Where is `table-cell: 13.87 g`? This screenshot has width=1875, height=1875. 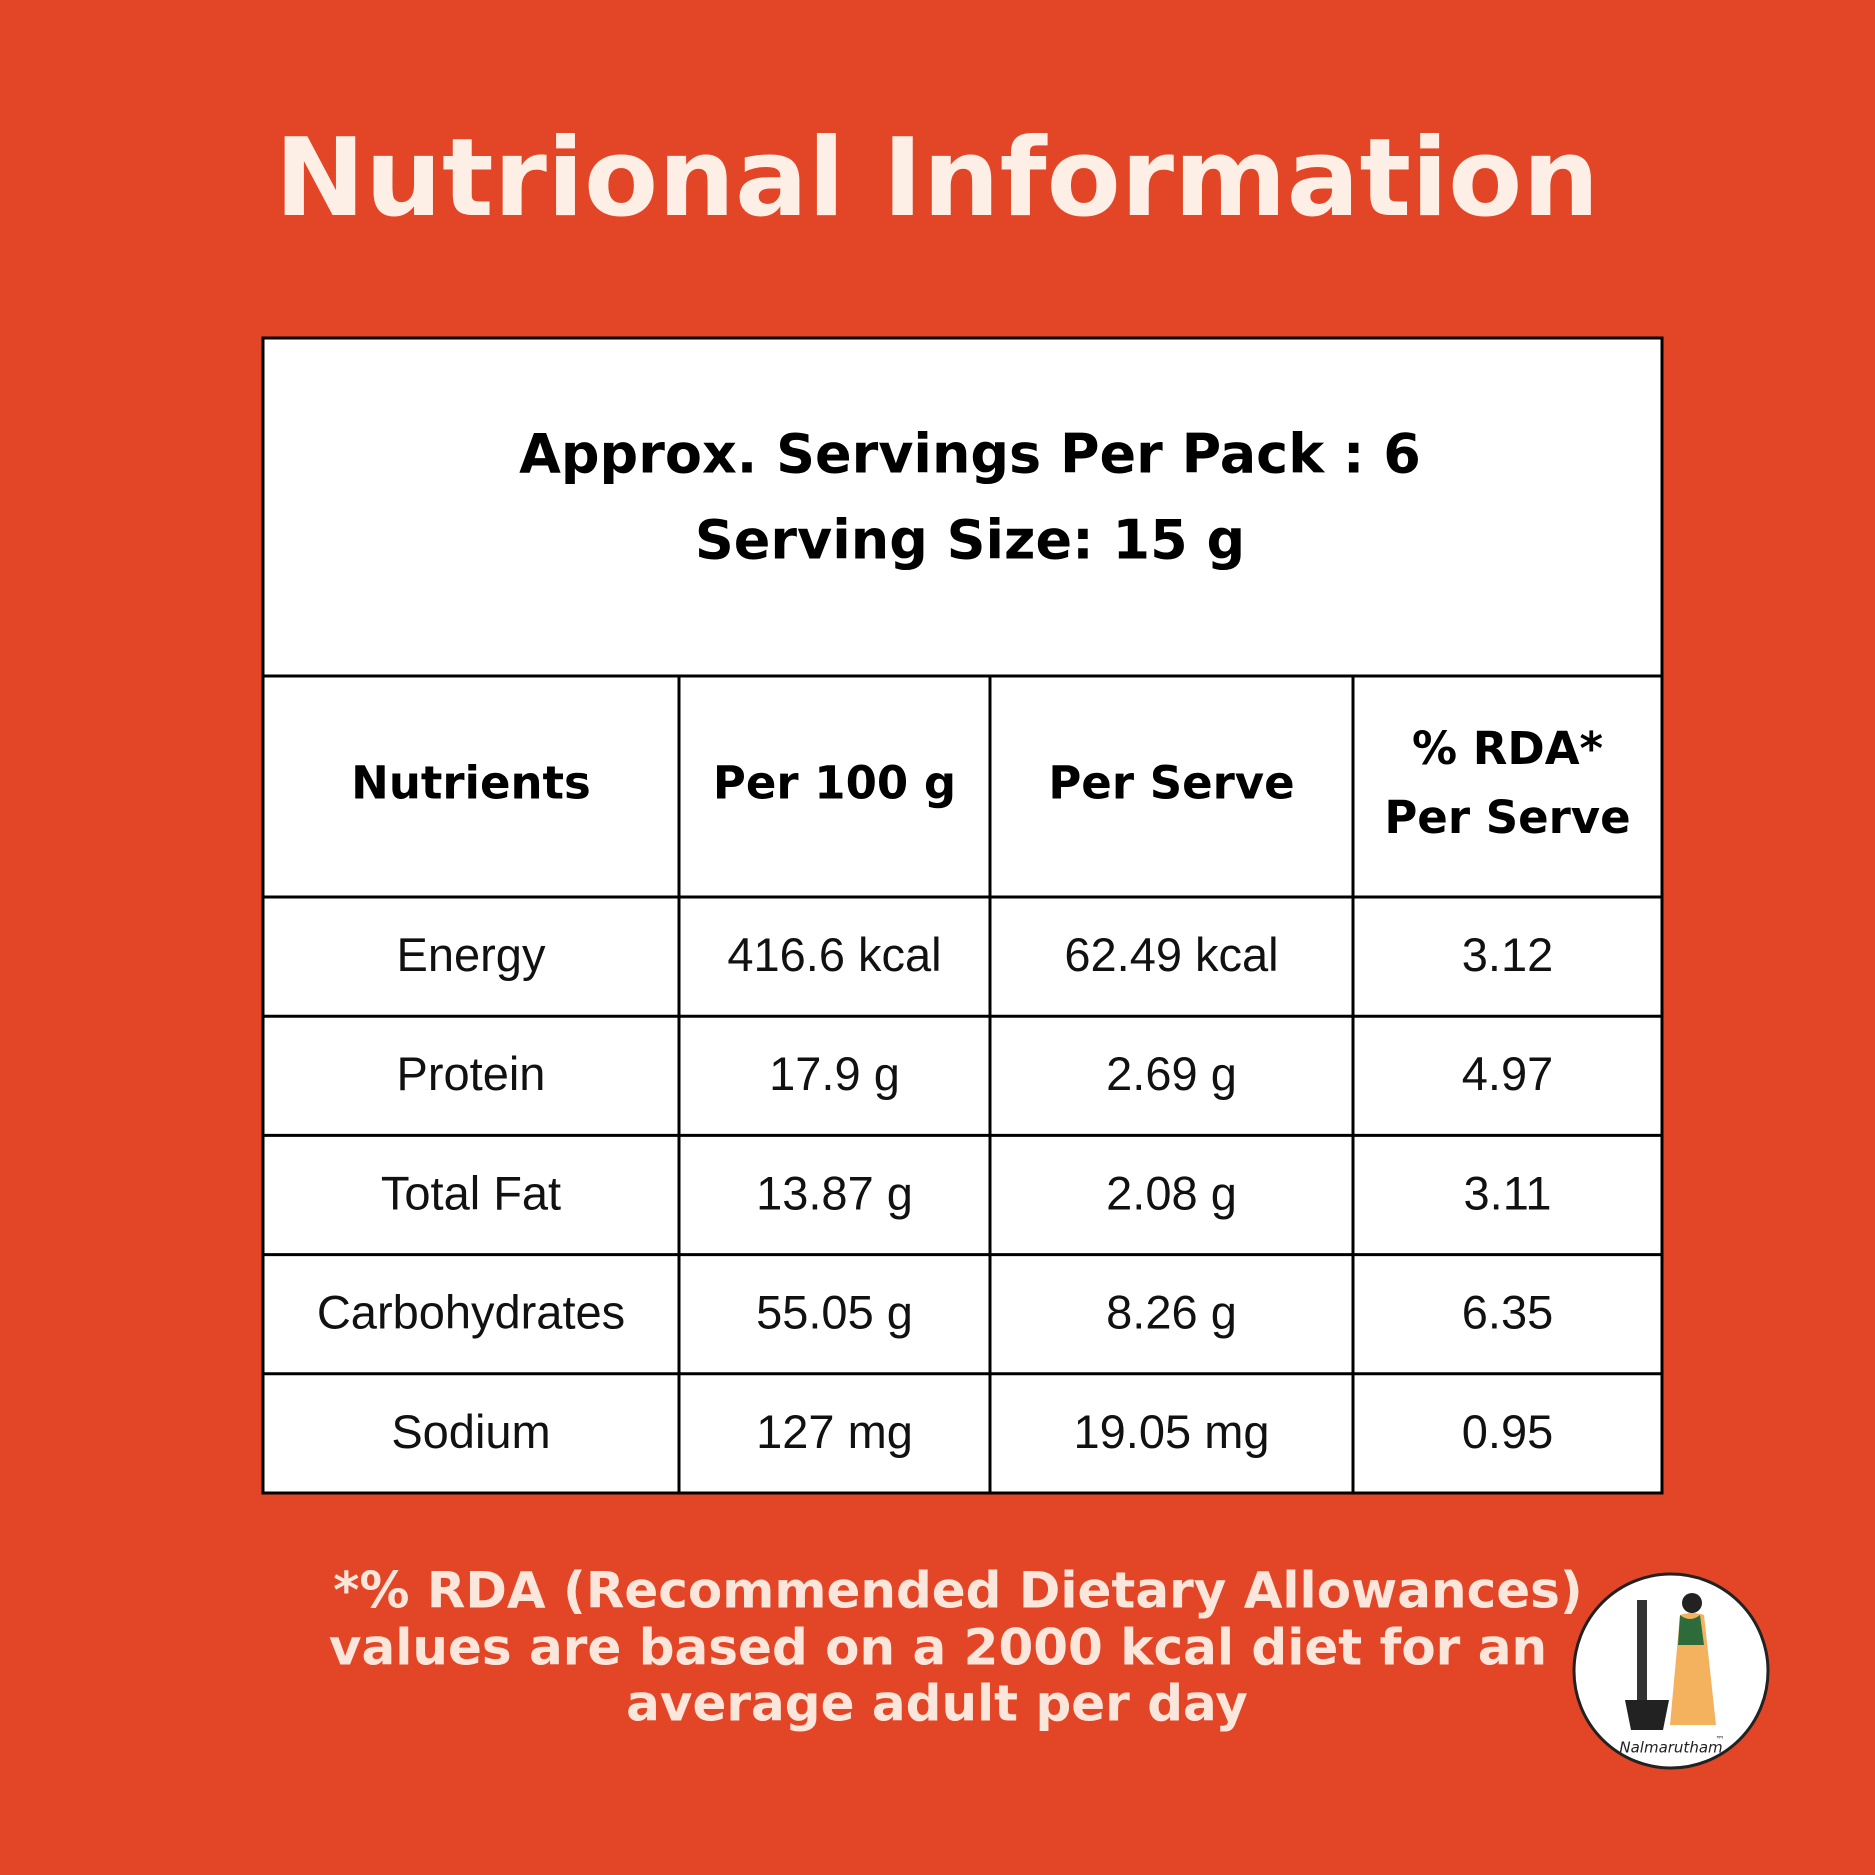 table-cell: 13.87 g is located at coordinates (834, 1192).